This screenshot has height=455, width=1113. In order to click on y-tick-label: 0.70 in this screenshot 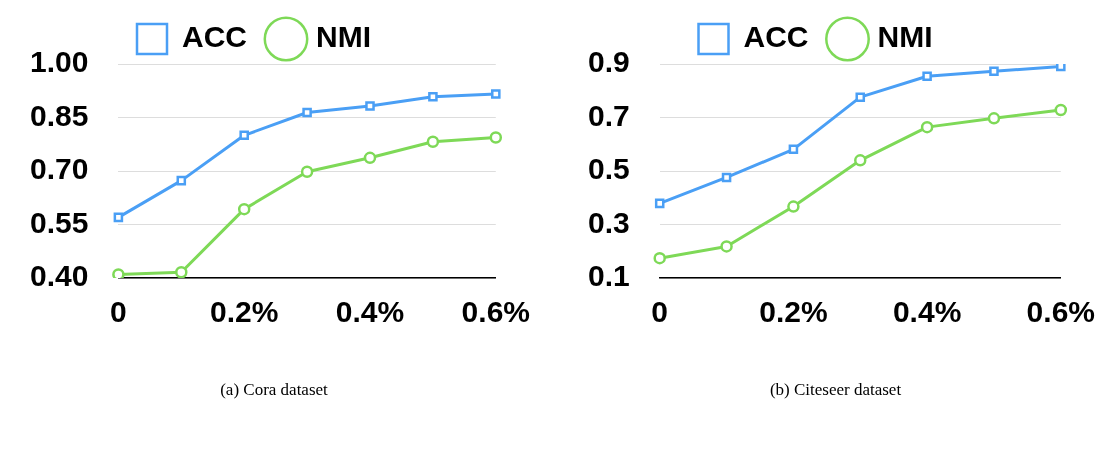, I will do `click(59, 169)`.